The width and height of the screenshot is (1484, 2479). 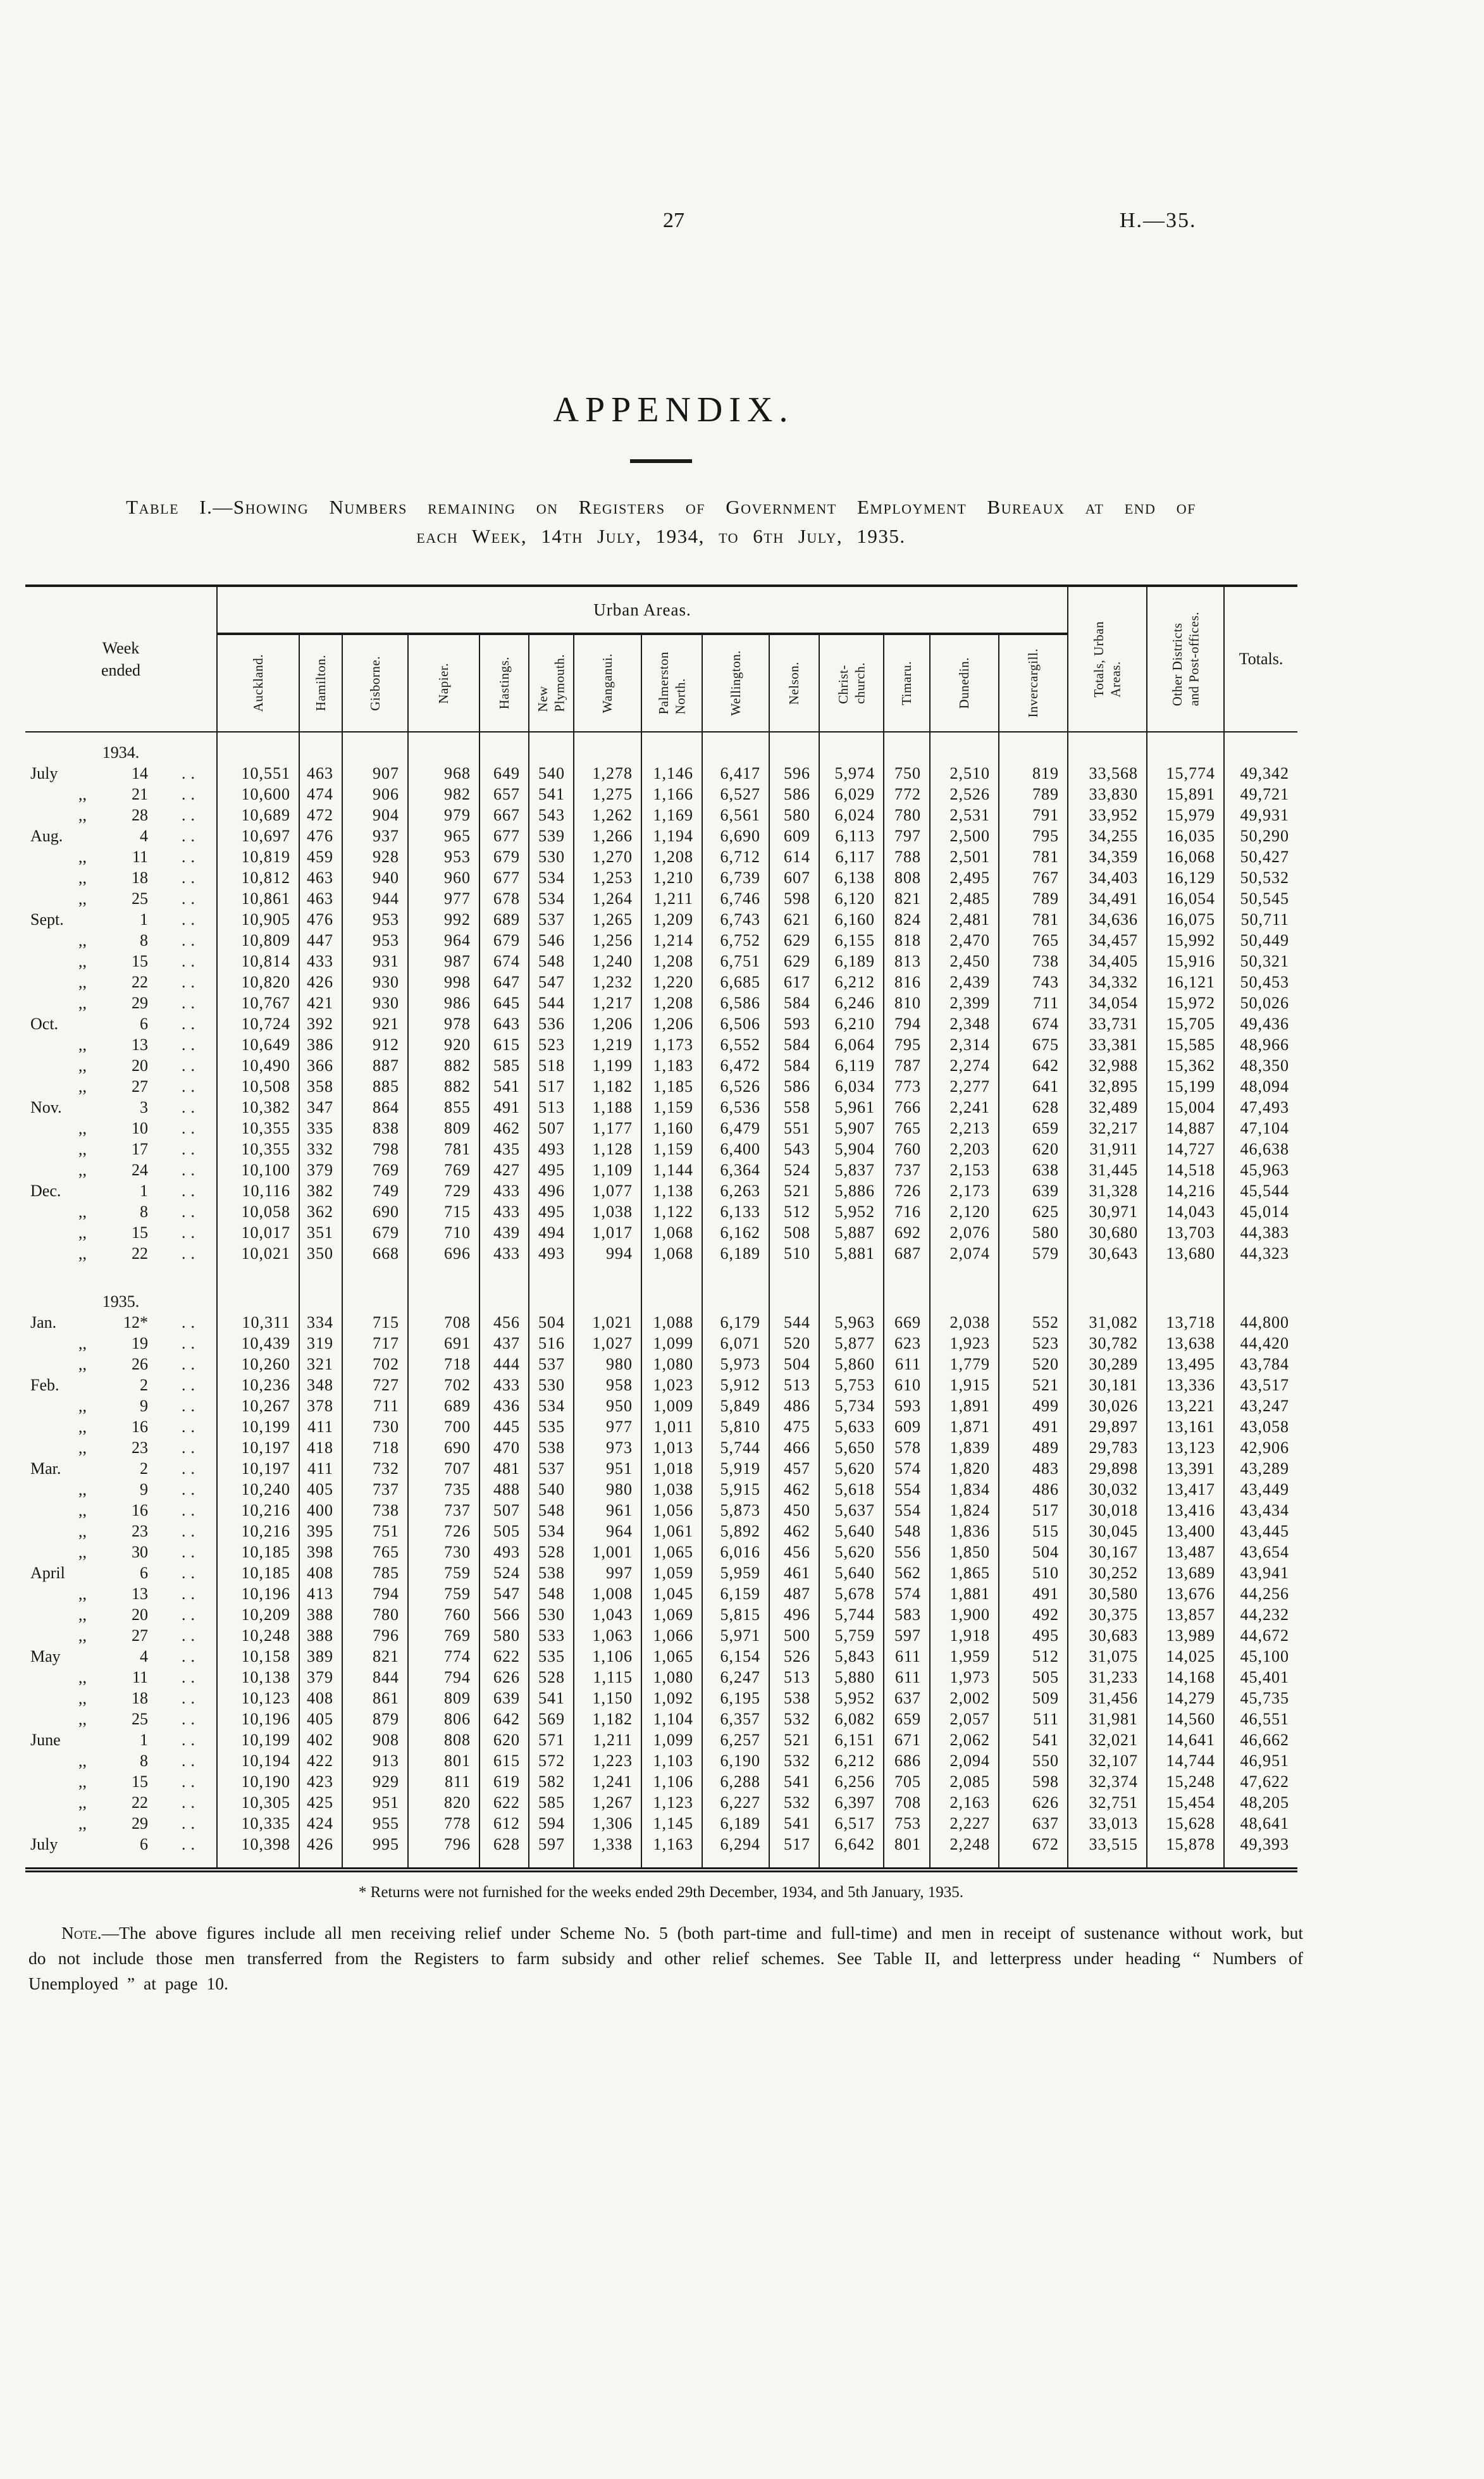 I want to click on value-cell: 444, so click(x=504, y=1365).